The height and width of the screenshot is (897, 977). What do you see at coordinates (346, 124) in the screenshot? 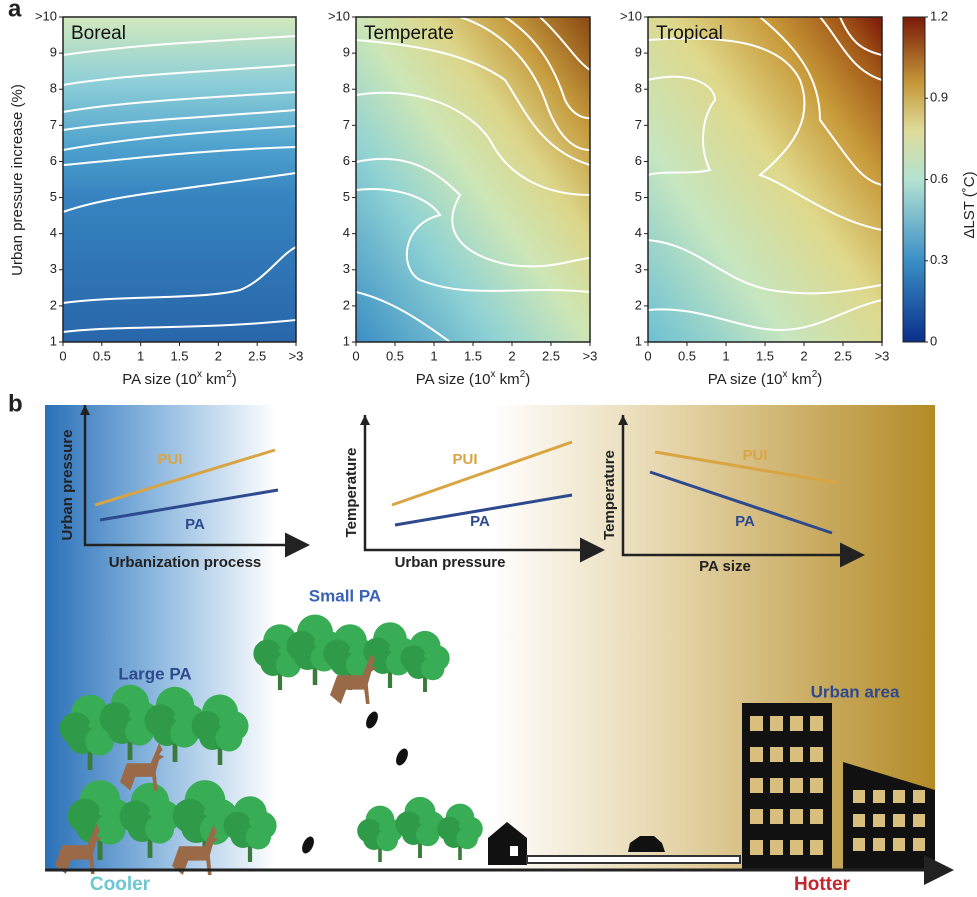
I see `y-tick-label: 7` at bounding box center [346, 124].